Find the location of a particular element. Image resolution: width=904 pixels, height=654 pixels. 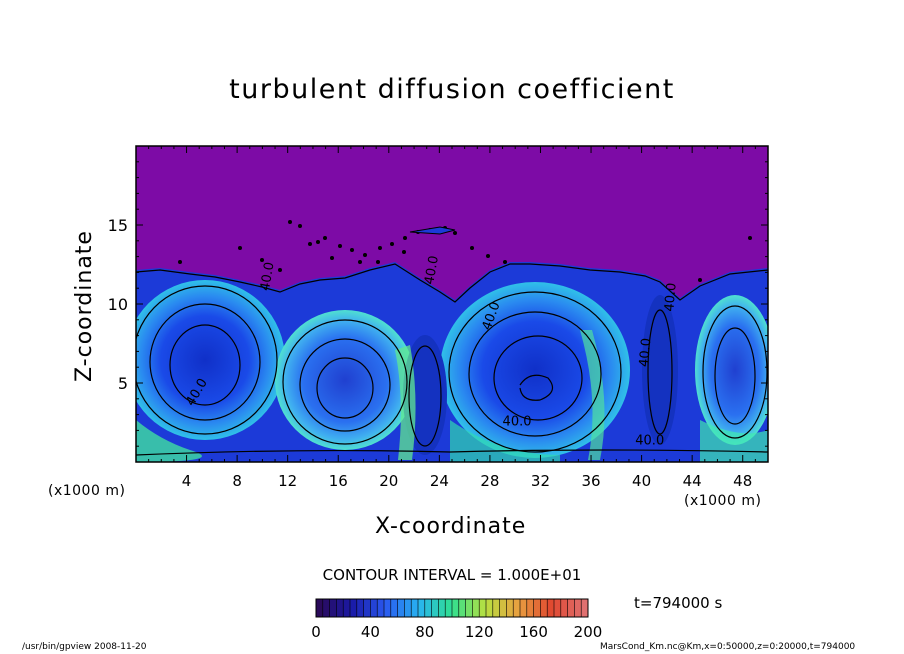

x-tick-label: 24 is located at coordinates (439, 481).